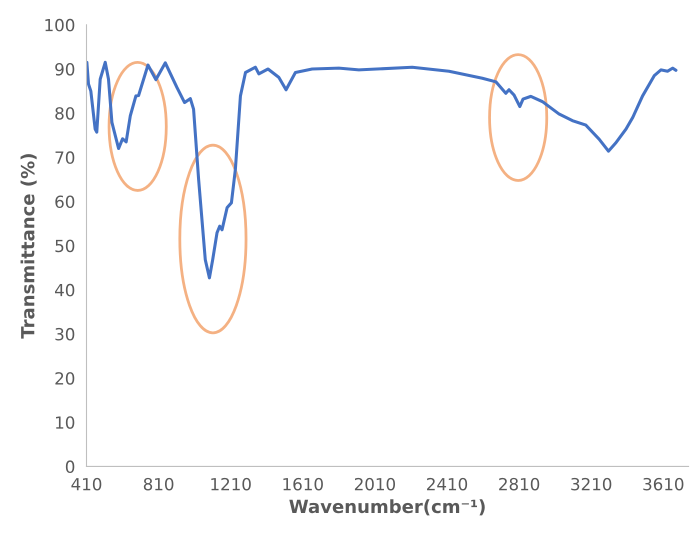  What do you see at coordinates (64, 378) in the screenshot?
I see `y-tick-label: 20` at bounding box center [64, 378].